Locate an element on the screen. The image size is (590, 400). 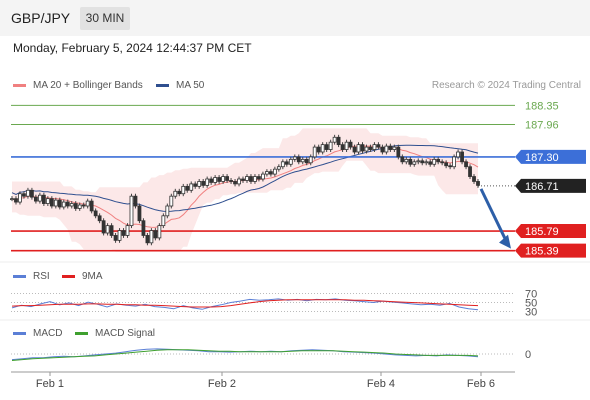
x-axis-tick-label: Feb 1 is located at coordinates (50, 384).